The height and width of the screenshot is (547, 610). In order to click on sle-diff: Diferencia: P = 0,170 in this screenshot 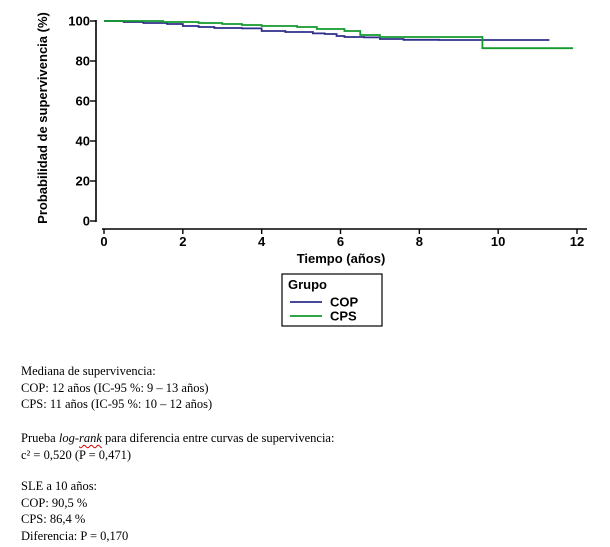, I will do `click(75, 535)`.